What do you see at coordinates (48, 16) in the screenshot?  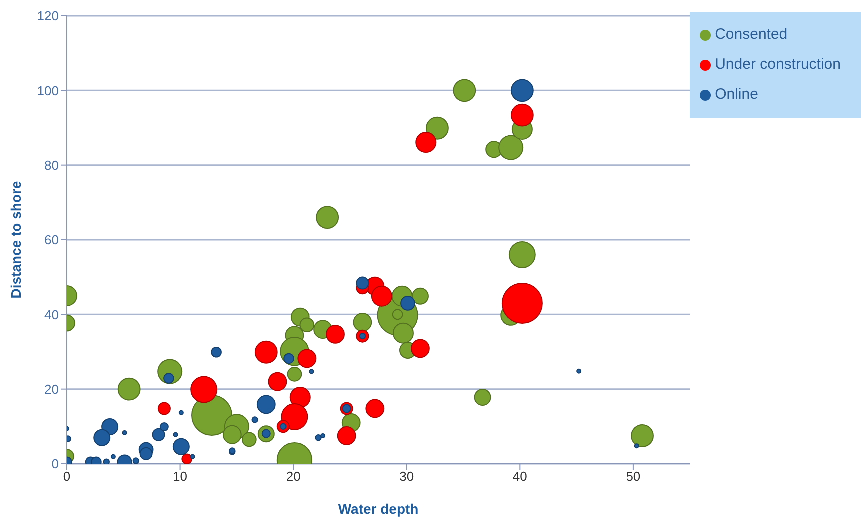 I see `y-tick-label: 120` at bounding box center [48, 16].